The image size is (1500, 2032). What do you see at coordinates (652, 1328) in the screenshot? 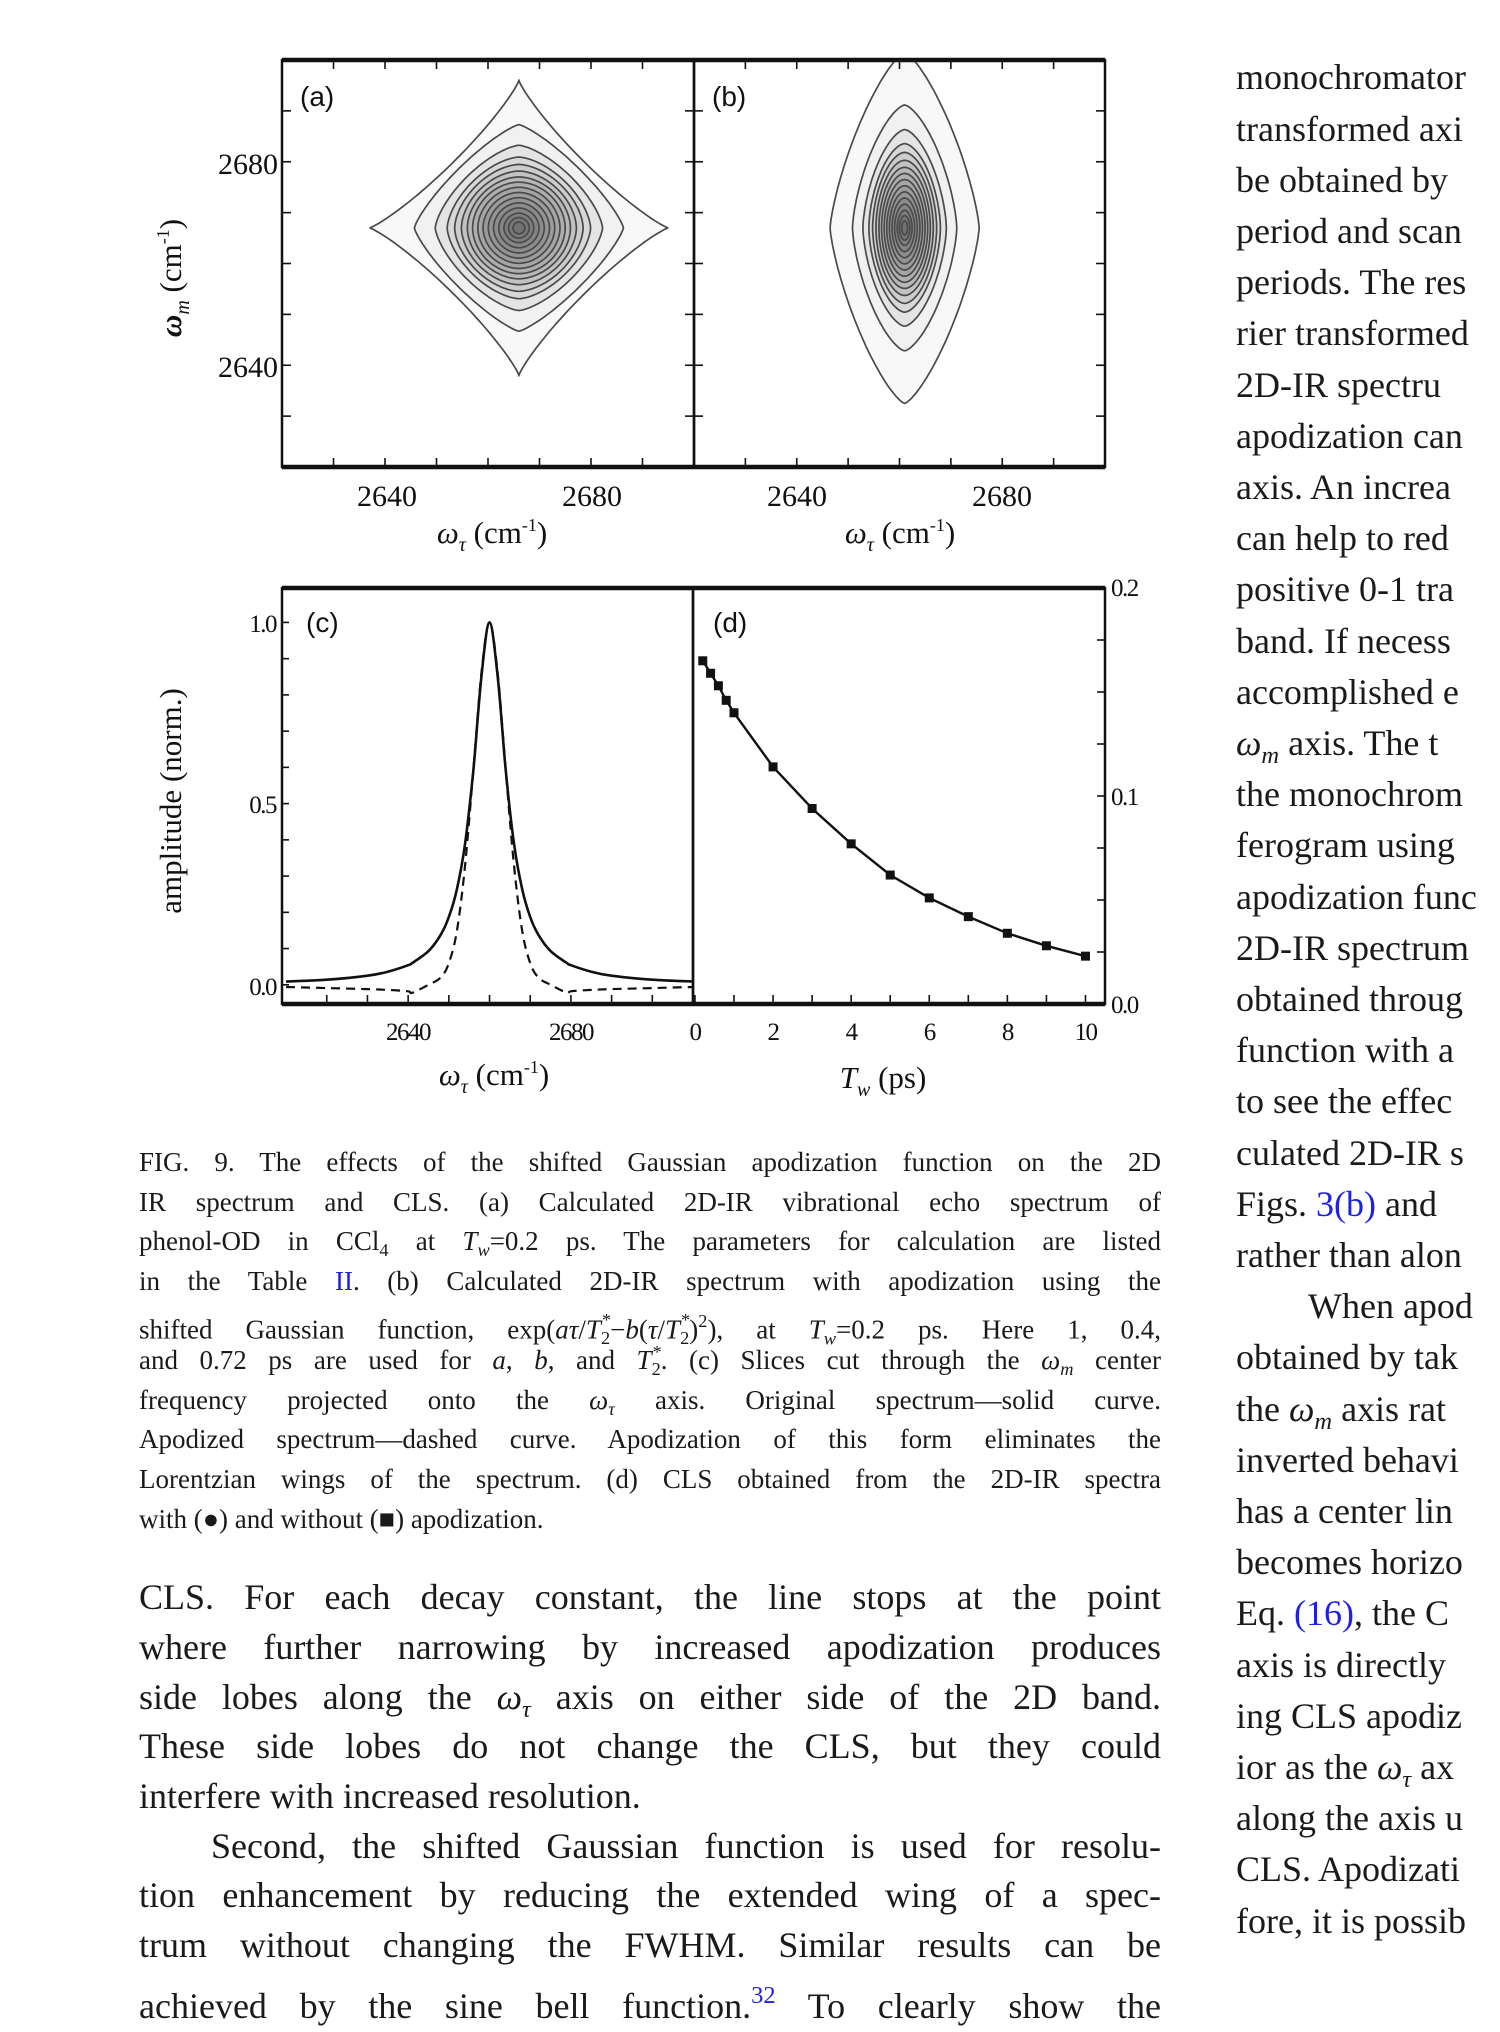
I see `math-symbol: τ` at bounding box center [652, 1328].